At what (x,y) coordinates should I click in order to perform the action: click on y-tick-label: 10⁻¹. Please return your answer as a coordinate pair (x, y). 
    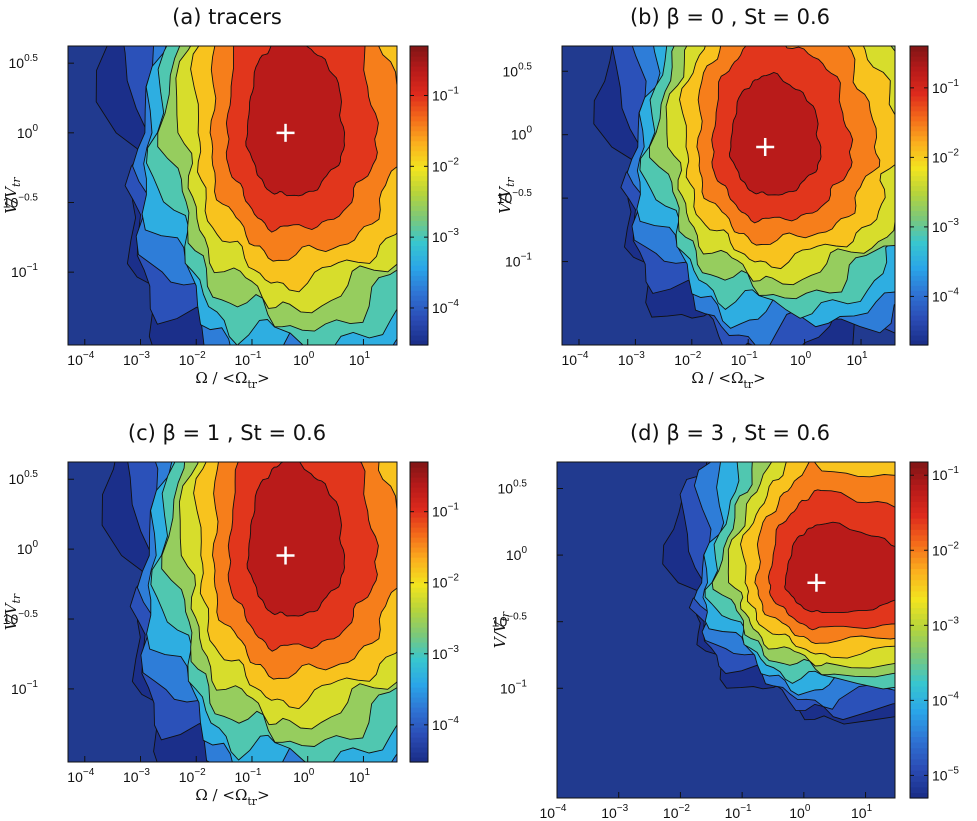
    Looking at the image, I should click on (513, 687).